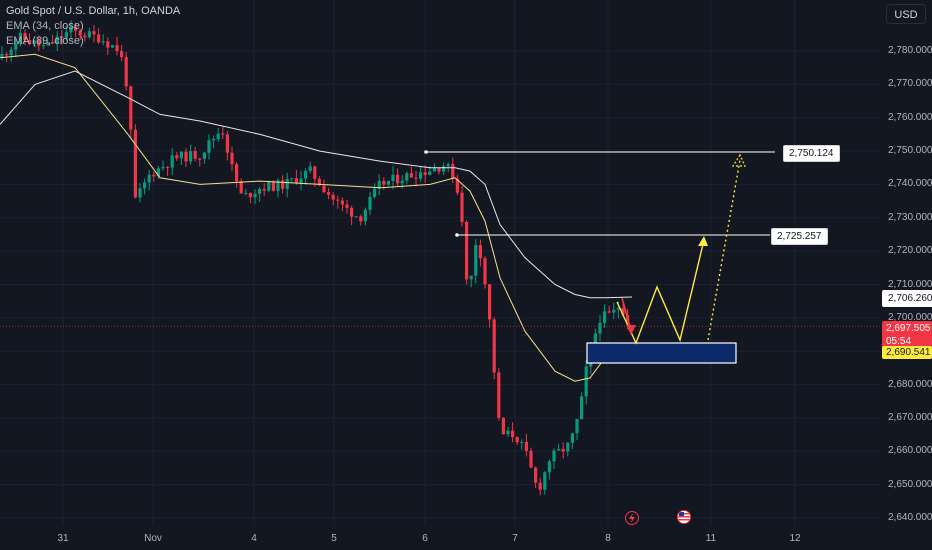  What do you see at coordinates (661, 353) in the screenshot?
I see `demand-zone-box` at bounding box center [661, 353].